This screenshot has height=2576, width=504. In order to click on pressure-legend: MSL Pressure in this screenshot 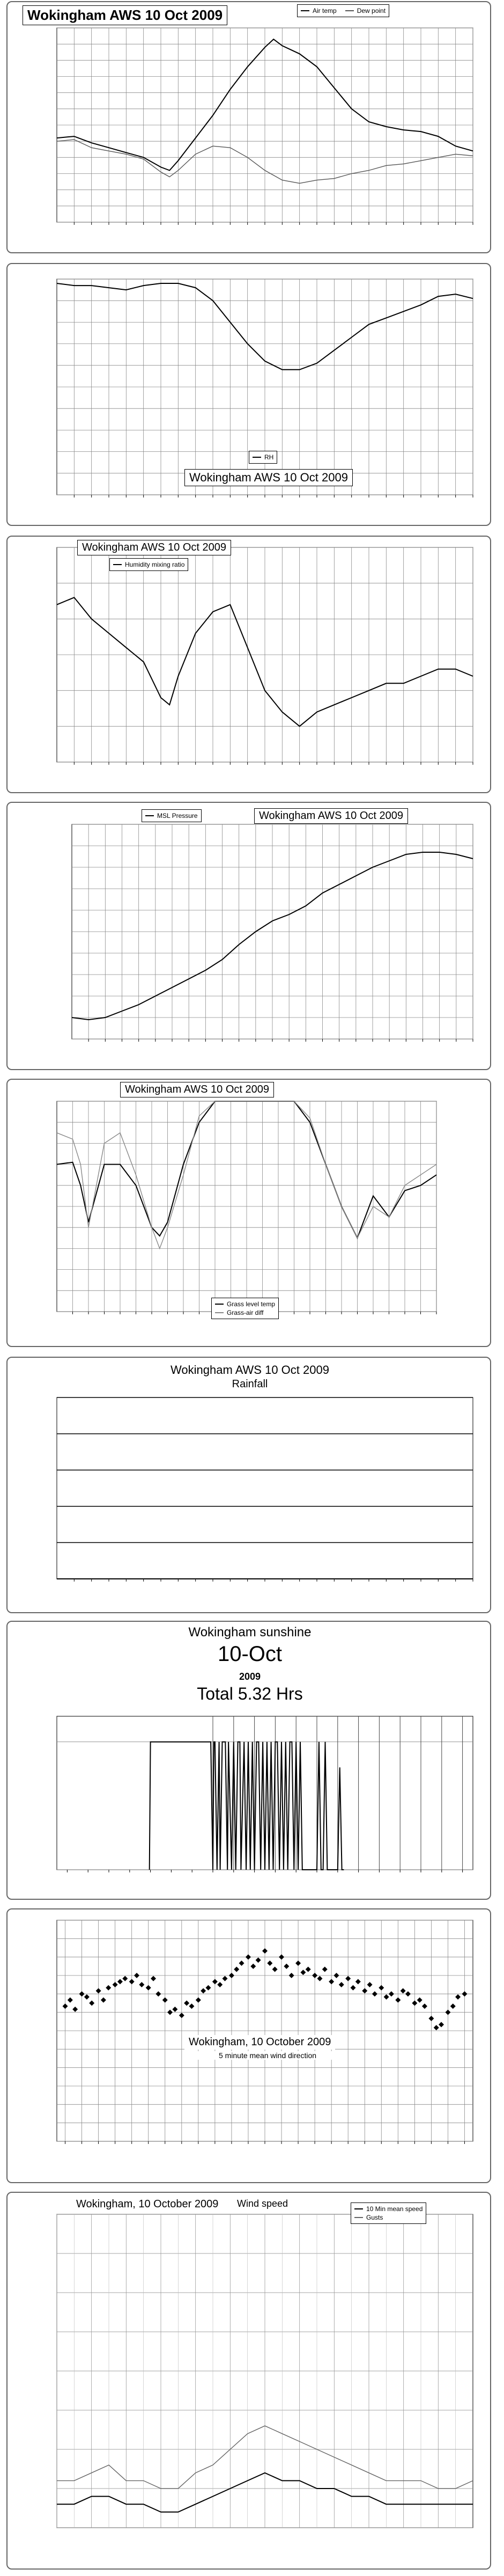, I will do `click(172, 815)`.